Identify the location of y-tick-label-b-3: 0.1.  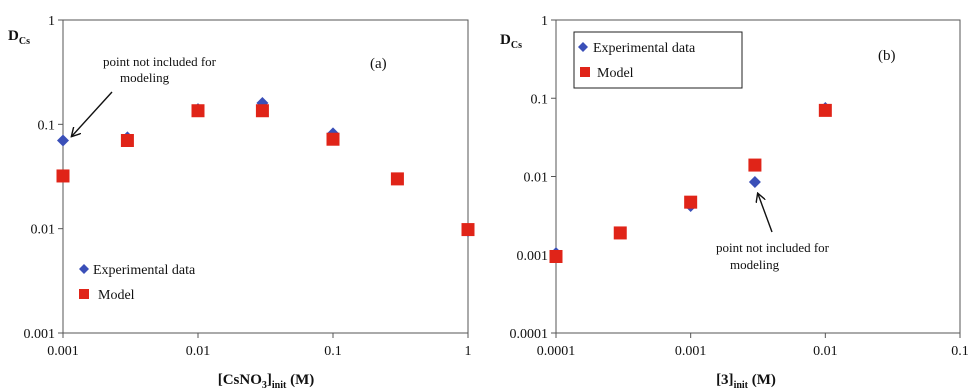
(540, 99).